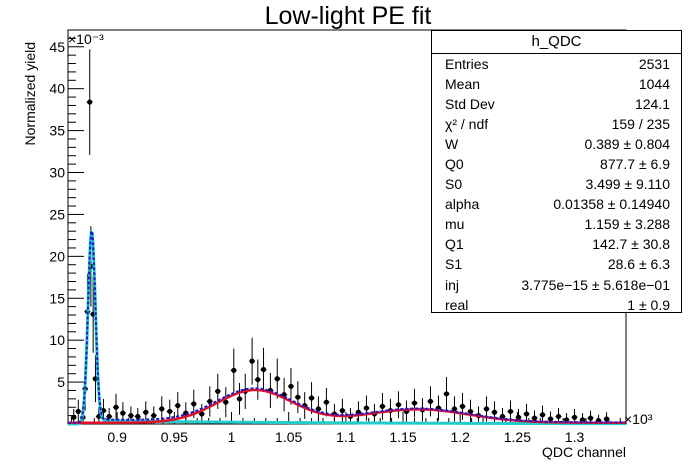  I want to click on stats-value: 3.775e−15 ± 5.618e−01, so click(595, 284).